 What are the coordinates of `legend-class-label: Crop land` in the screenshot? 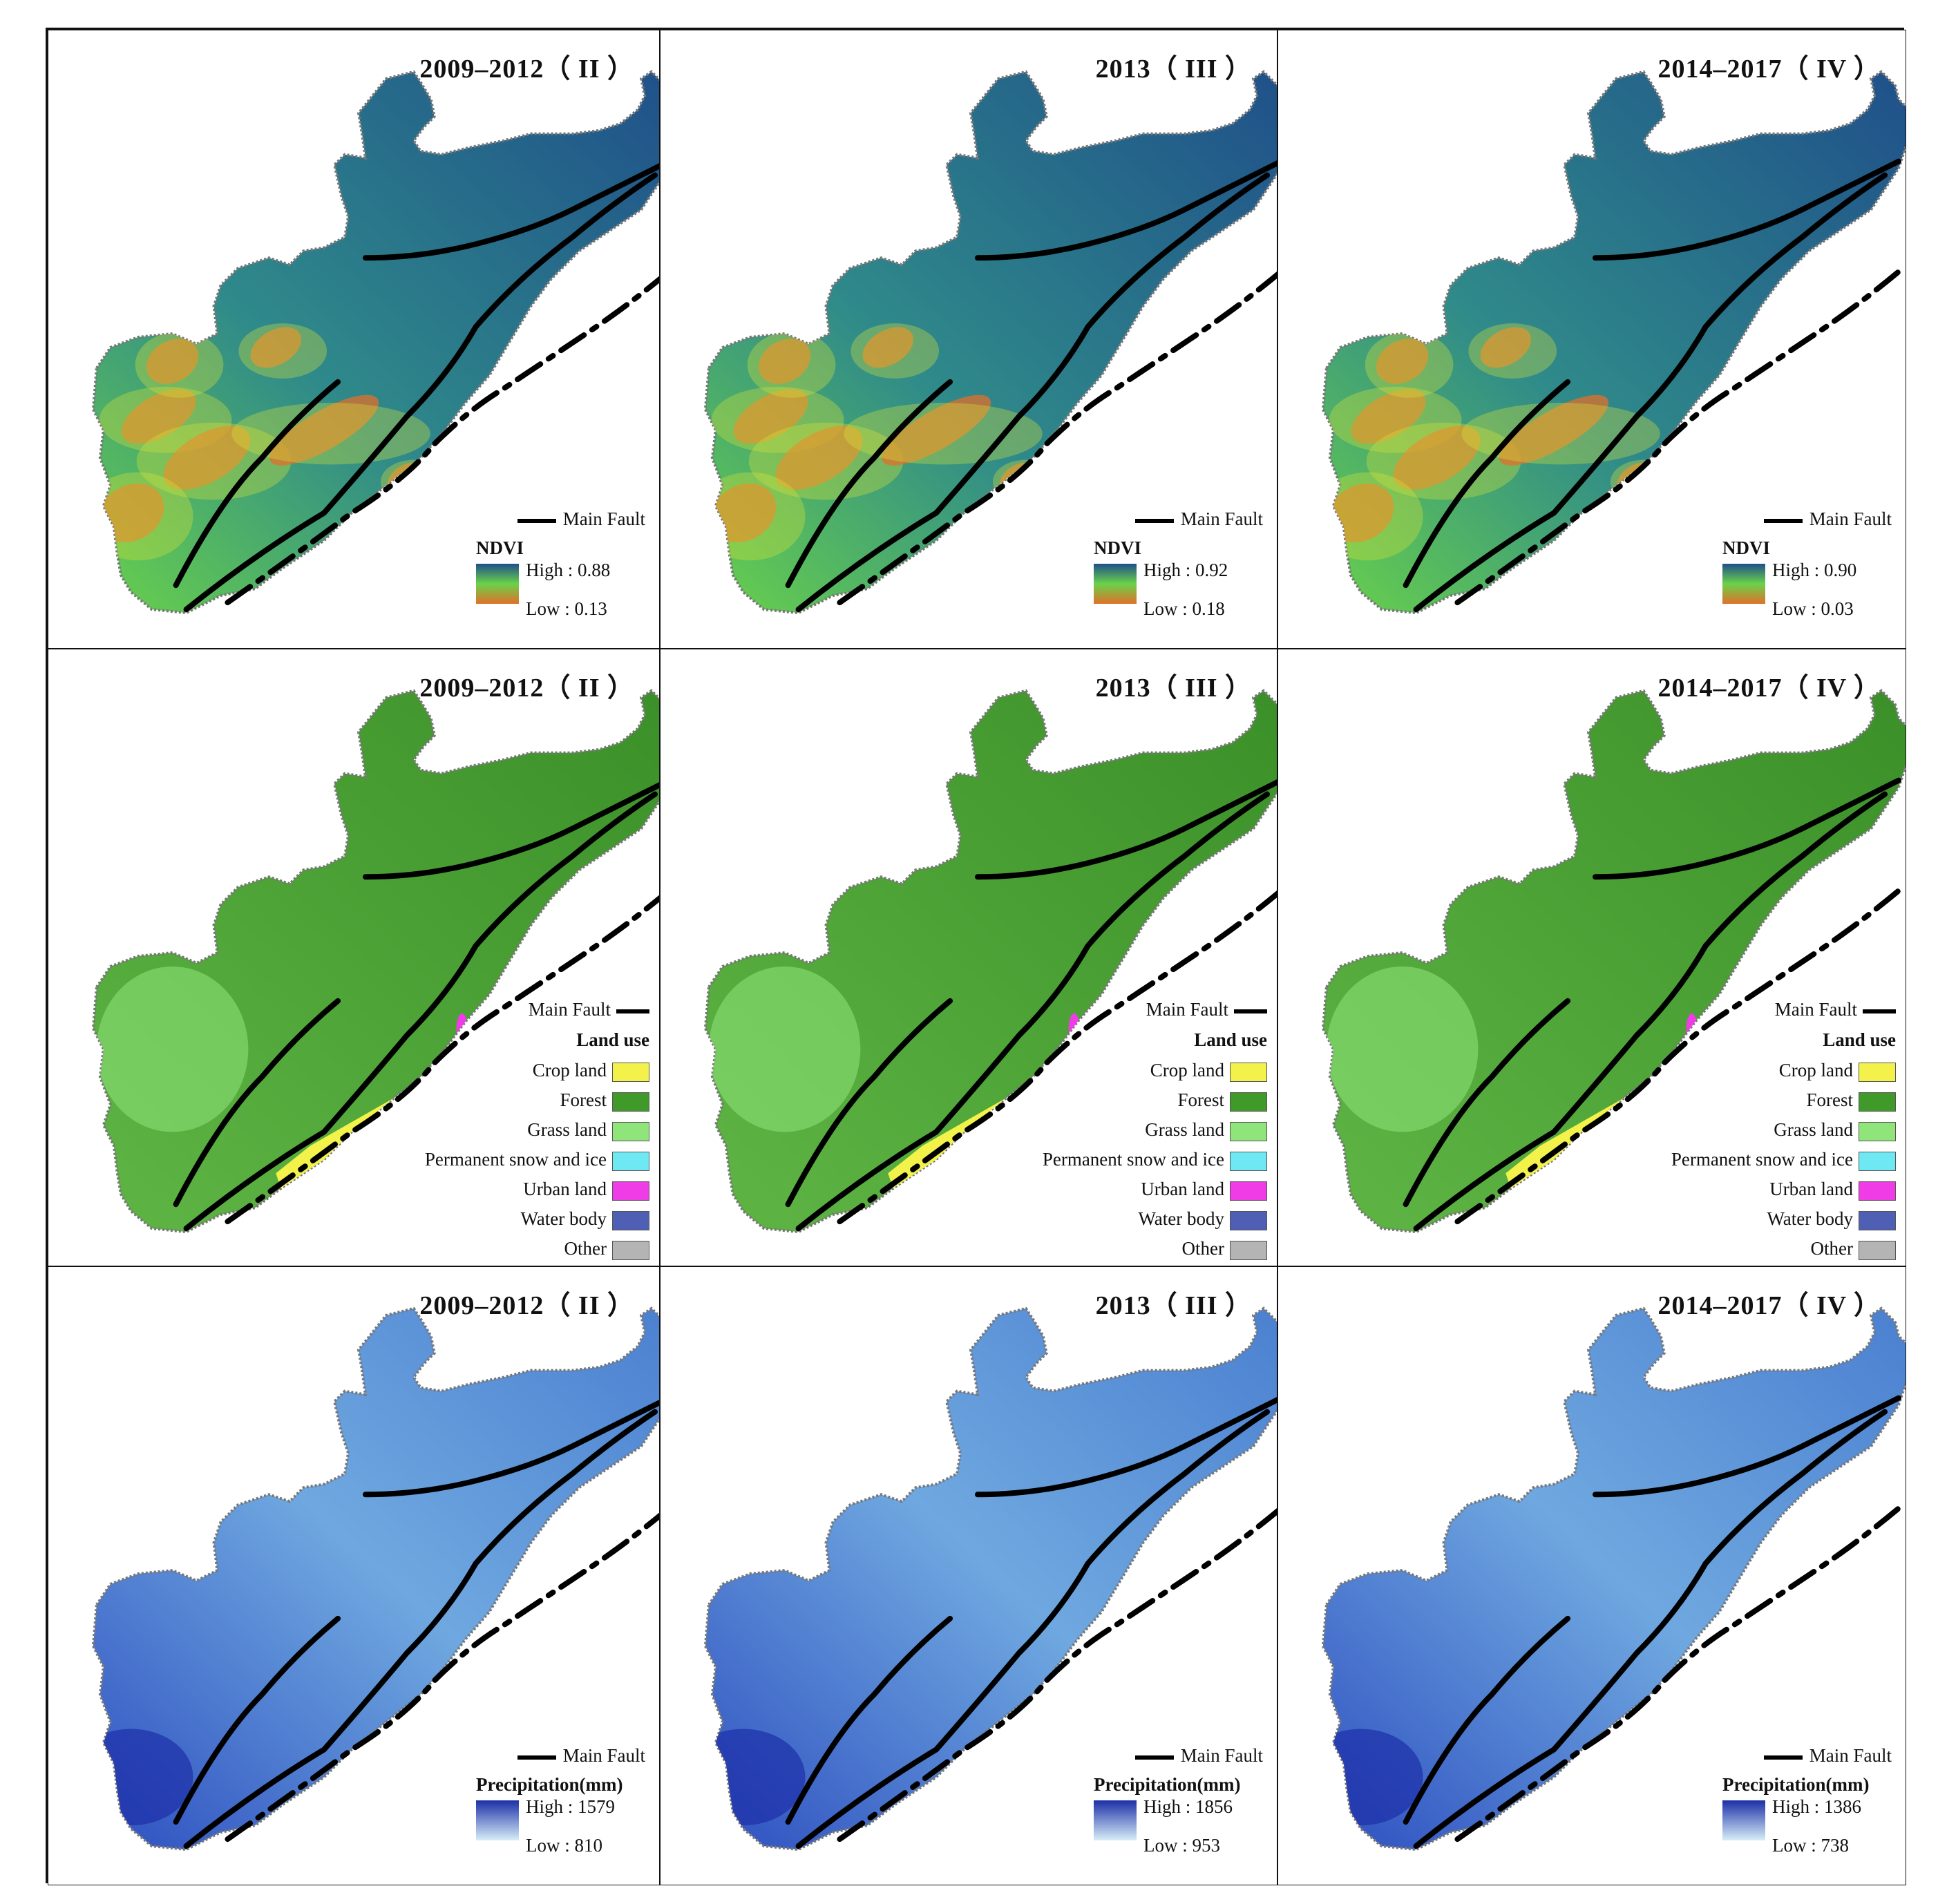 It's located at (569, 1070).